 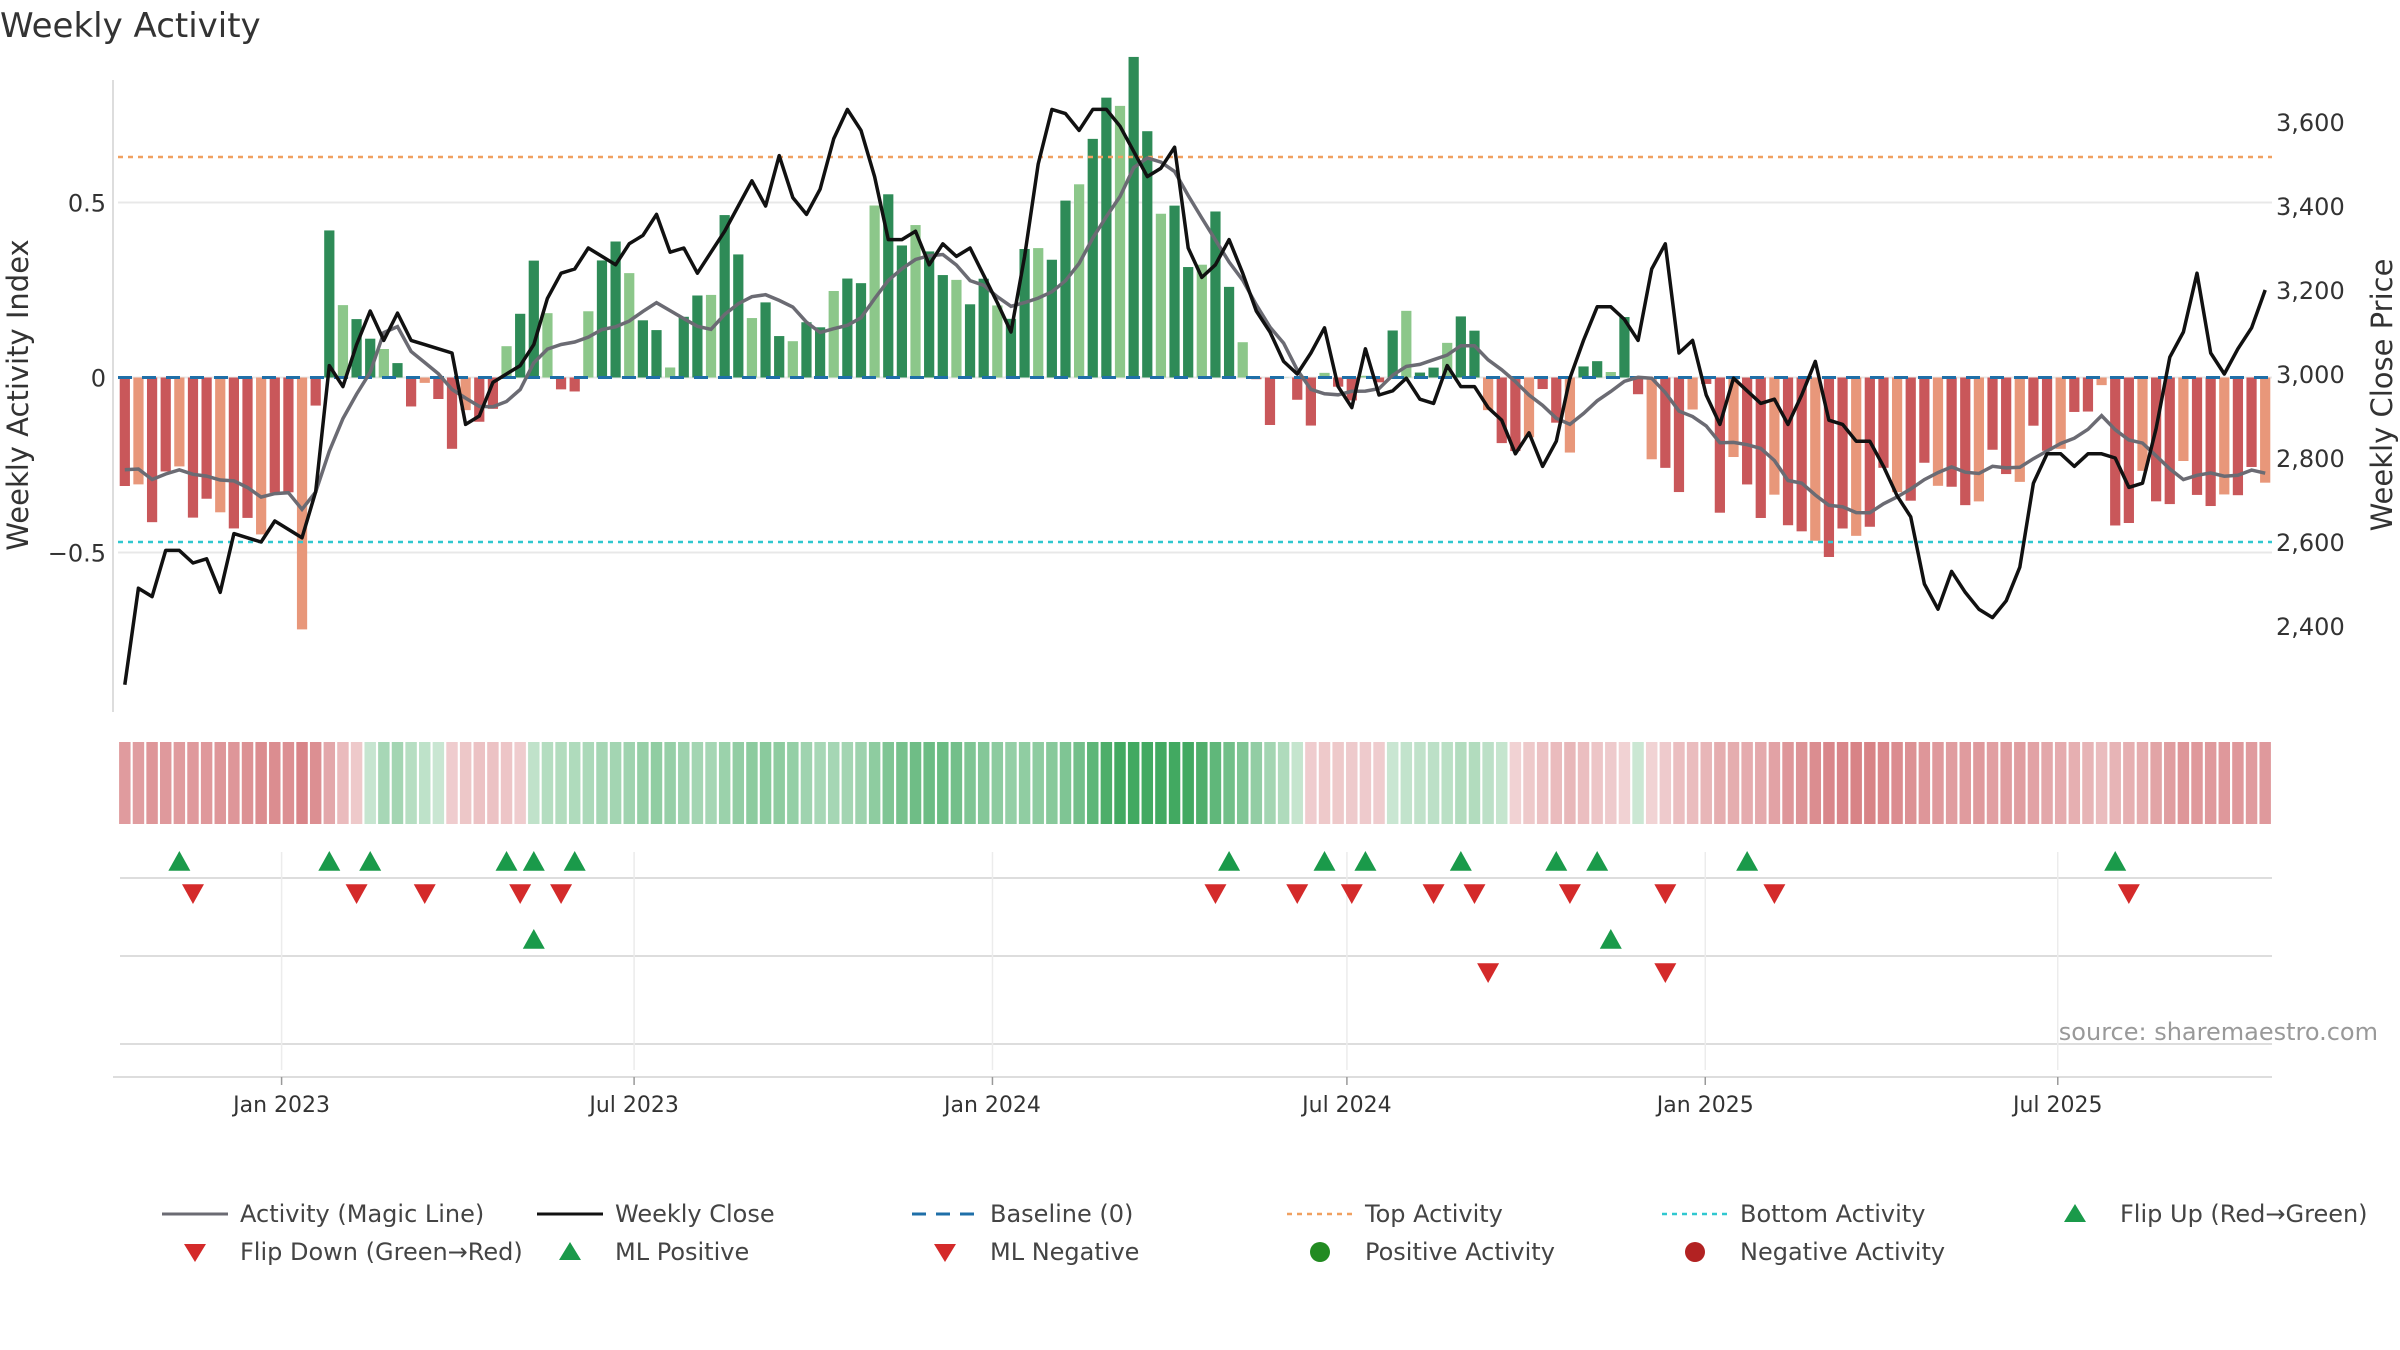 What do you see at coordinates (2310, 123) in the screenshot?
I see `y2-tick-label: 3,600` at bounding box center [2310, 123].